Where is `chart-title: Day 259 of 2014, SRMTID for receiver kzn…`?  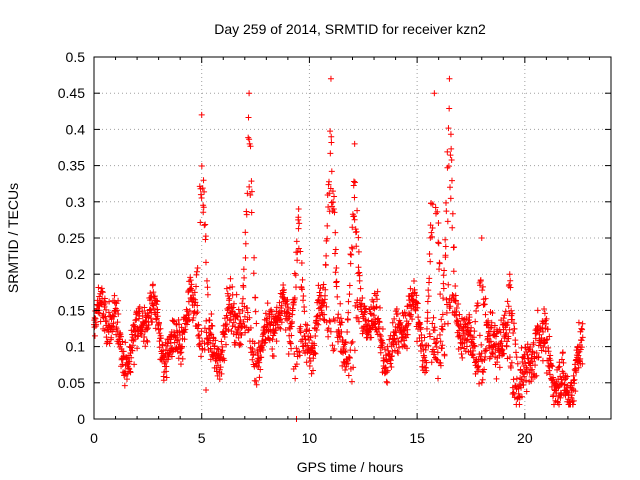 chart-title: Day 259 of 2014, SRMTID for receiver kzn… is located at coordinates (350, 29).